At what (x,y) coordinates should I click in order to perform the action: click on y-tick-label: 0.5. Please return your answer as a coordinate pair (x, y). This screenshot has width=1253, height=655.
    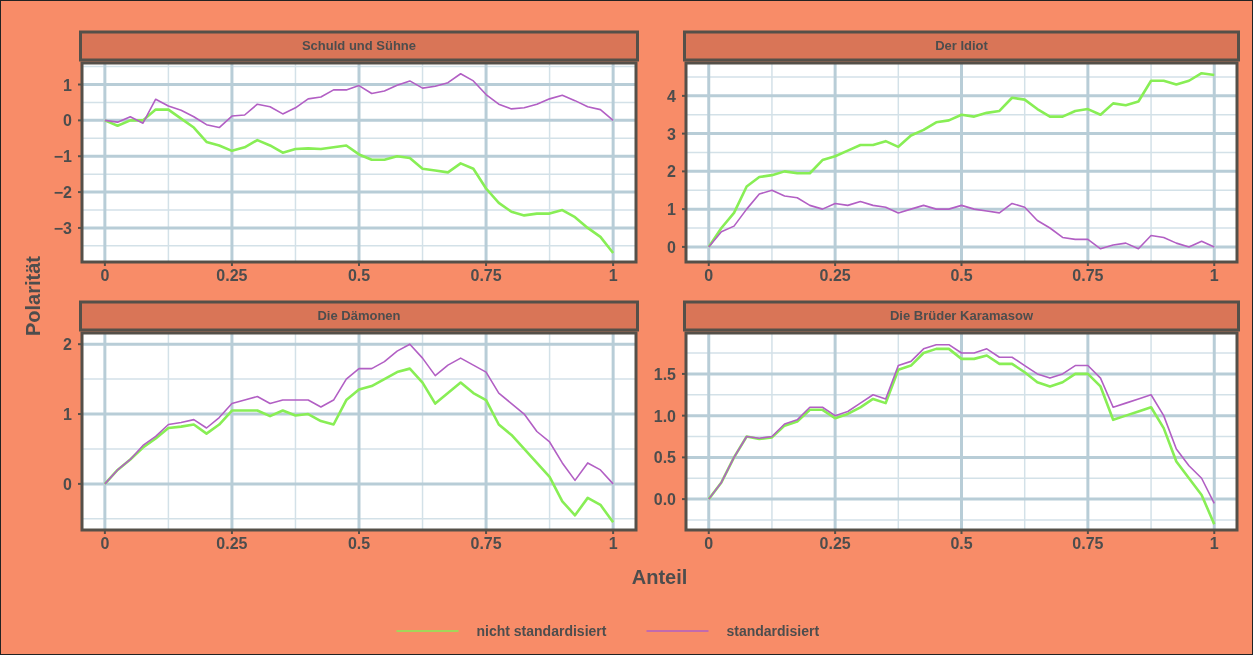
    Looking at the image, I should click on (665, 458).